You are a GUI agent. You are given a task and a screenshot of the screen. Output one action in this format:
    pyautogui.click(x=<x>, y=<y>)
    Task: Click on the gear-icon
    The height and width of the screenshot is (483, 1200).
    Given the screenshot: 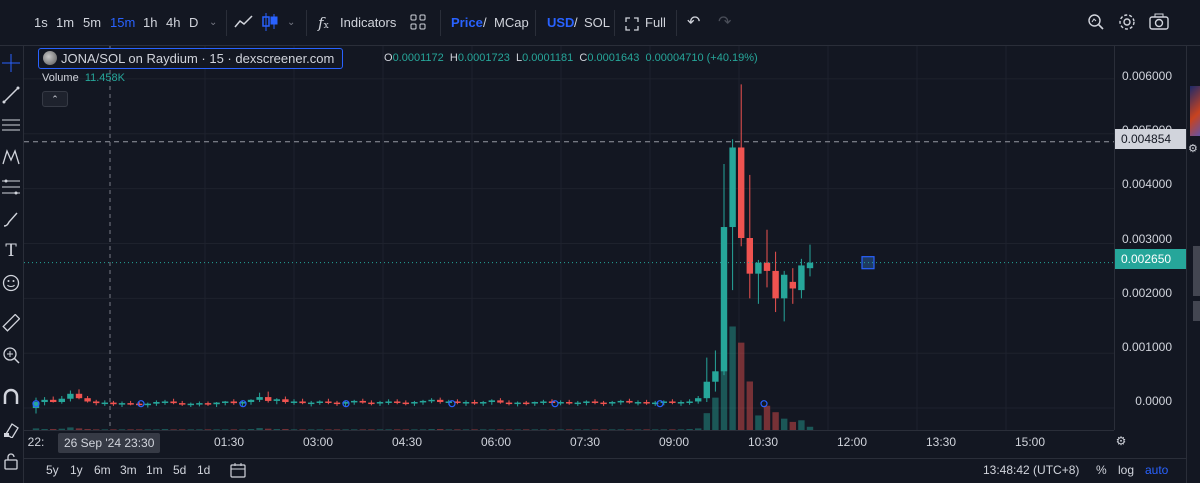 What is the action you would take?
    pyautogui.click(x=1127, y=26)
    